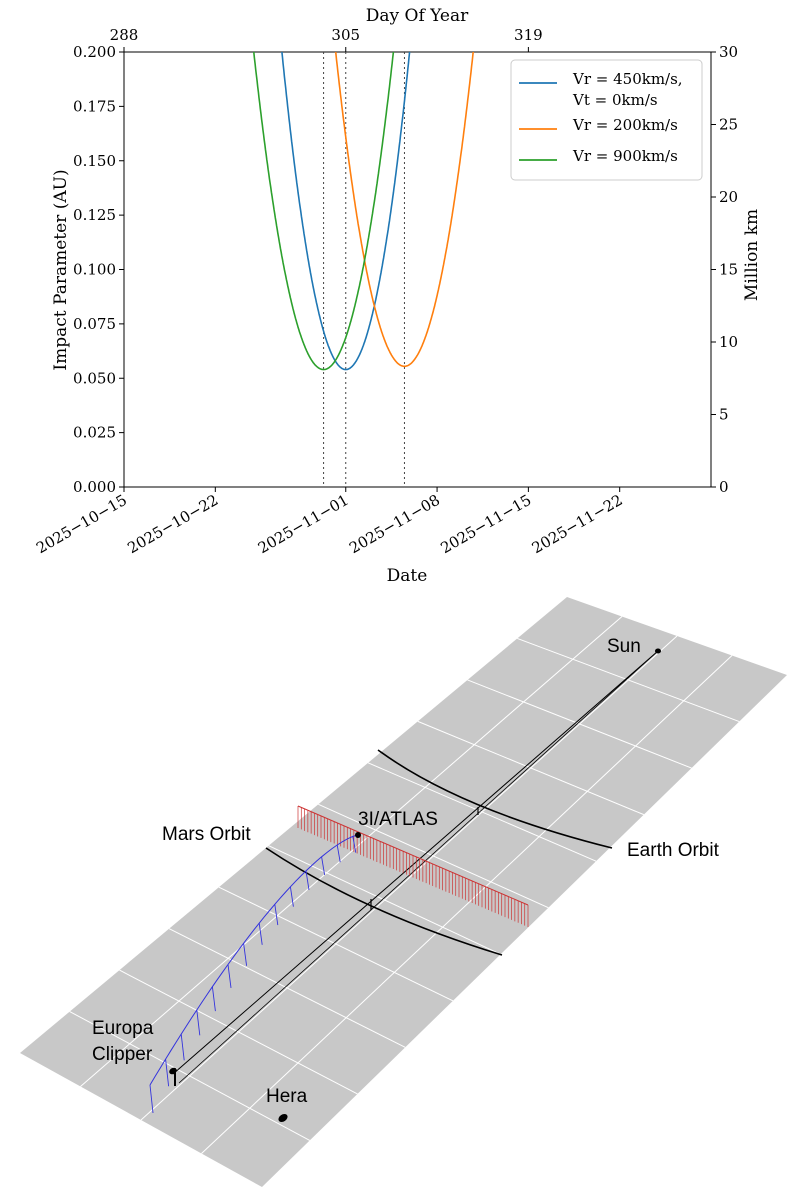 Image resolution: width=797 pixels, height=1200 pixels. I want to click on y-tick-label: 0.025, so click(94, 433).